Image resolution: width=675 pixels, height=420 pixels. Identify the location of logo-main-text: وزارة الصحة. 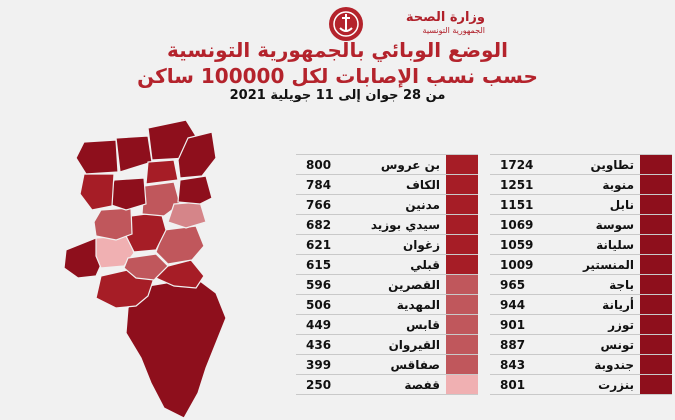
(445, 17).